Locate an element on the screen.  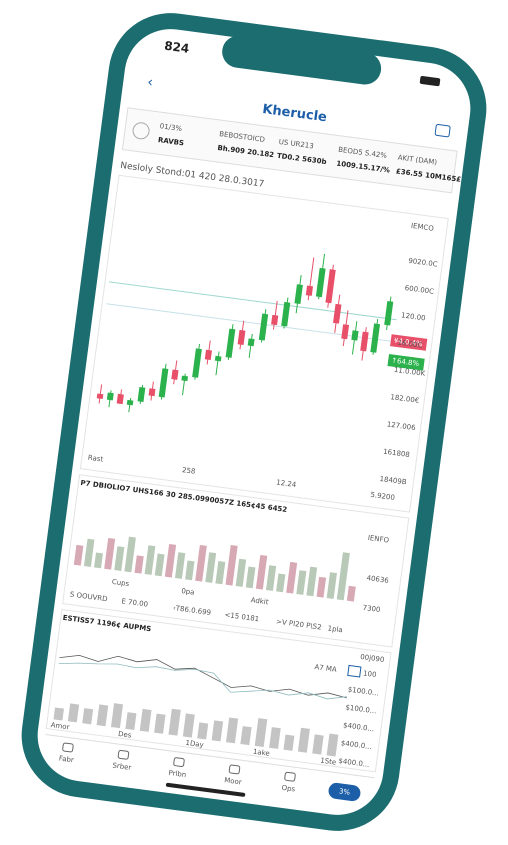
price-label: 127.006 is located at coordinates (401, 426).